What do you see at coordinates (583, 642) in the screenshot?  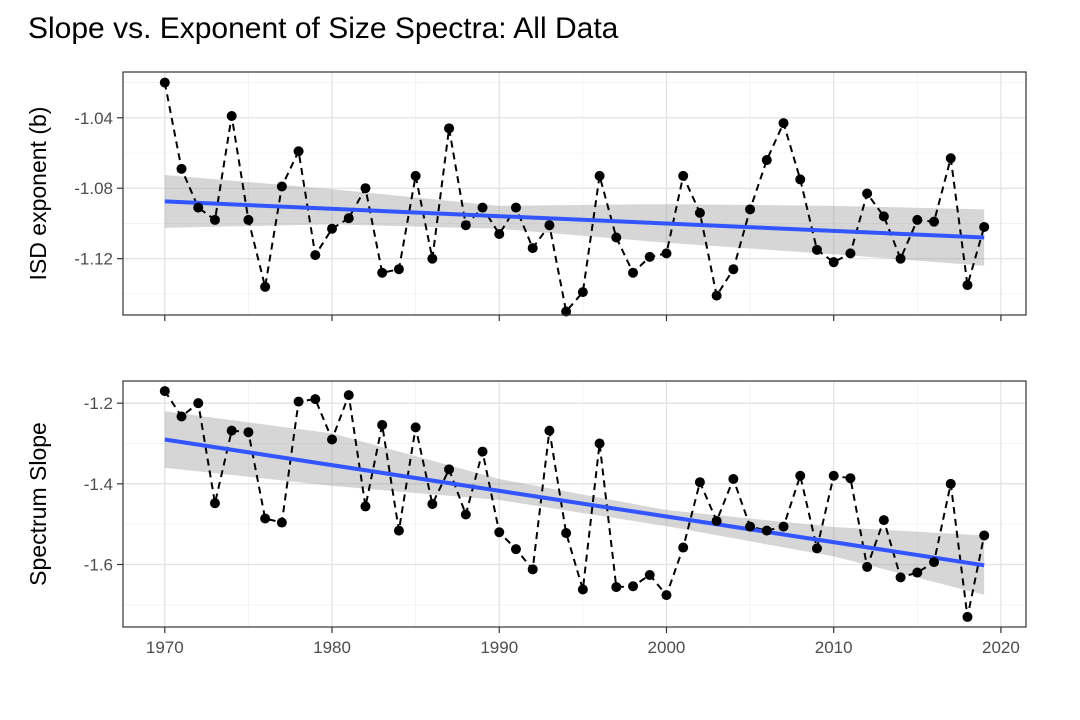 I see `panel-slope-x-axis: 1970 1980 1990 2000 2010 2020` at bounding box center [583, 642].